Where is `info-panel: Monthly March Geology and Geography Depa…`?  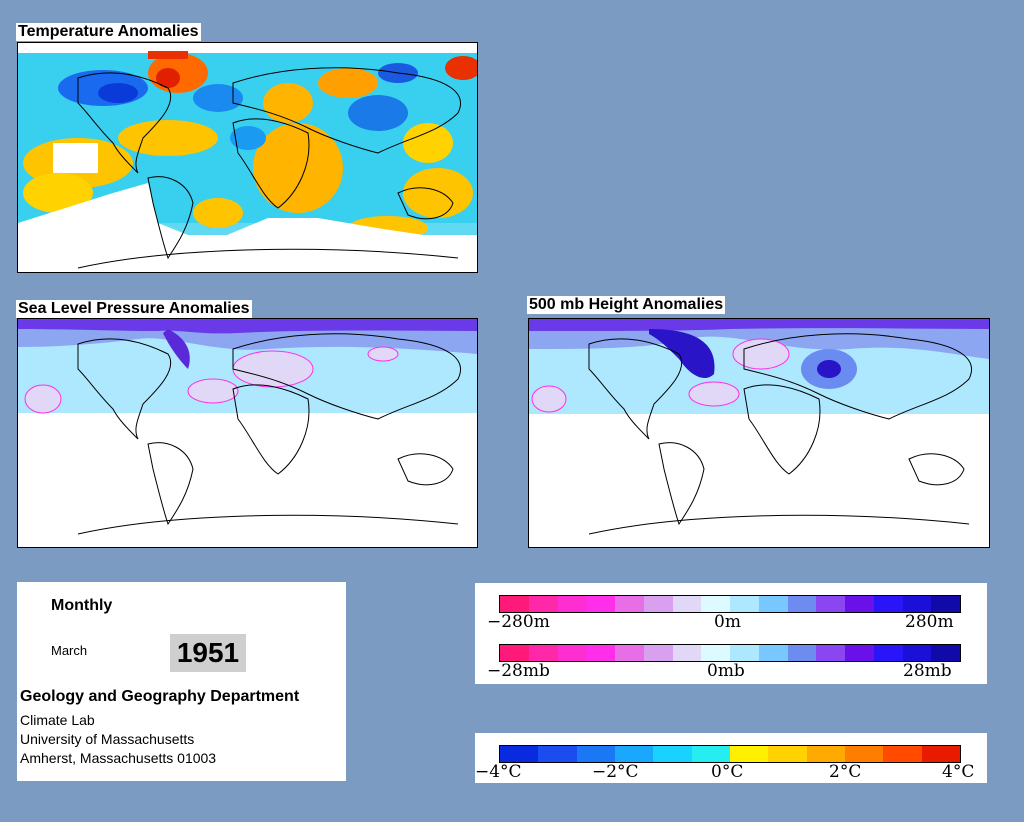 info-panel: Monthly March Geology and Geography Depa… is located at coordinates (181, 681).